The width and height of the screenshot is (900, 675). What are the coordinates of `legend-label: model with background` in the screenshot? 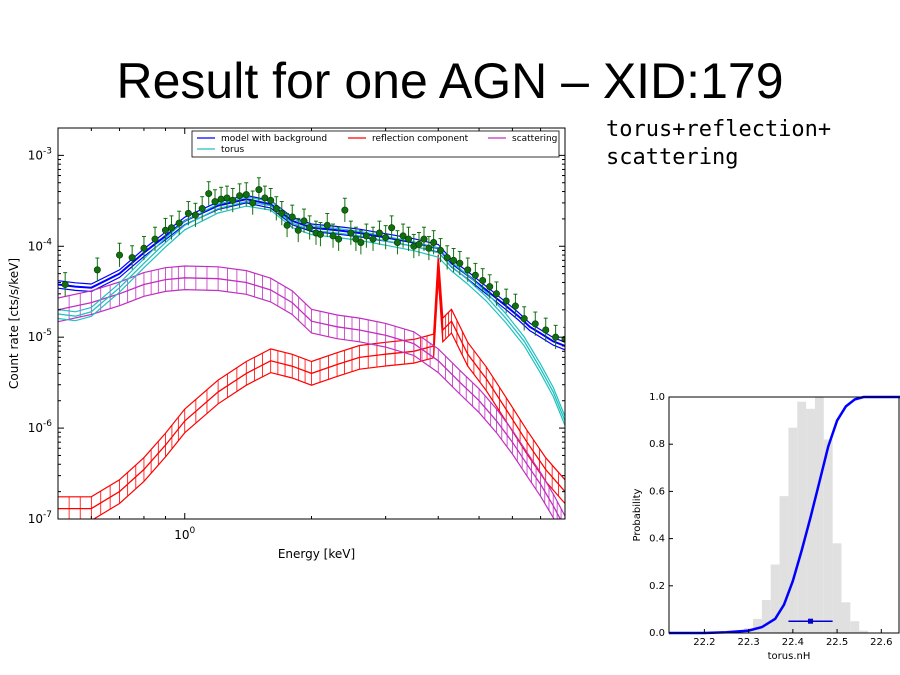 It's located at (274, 139).